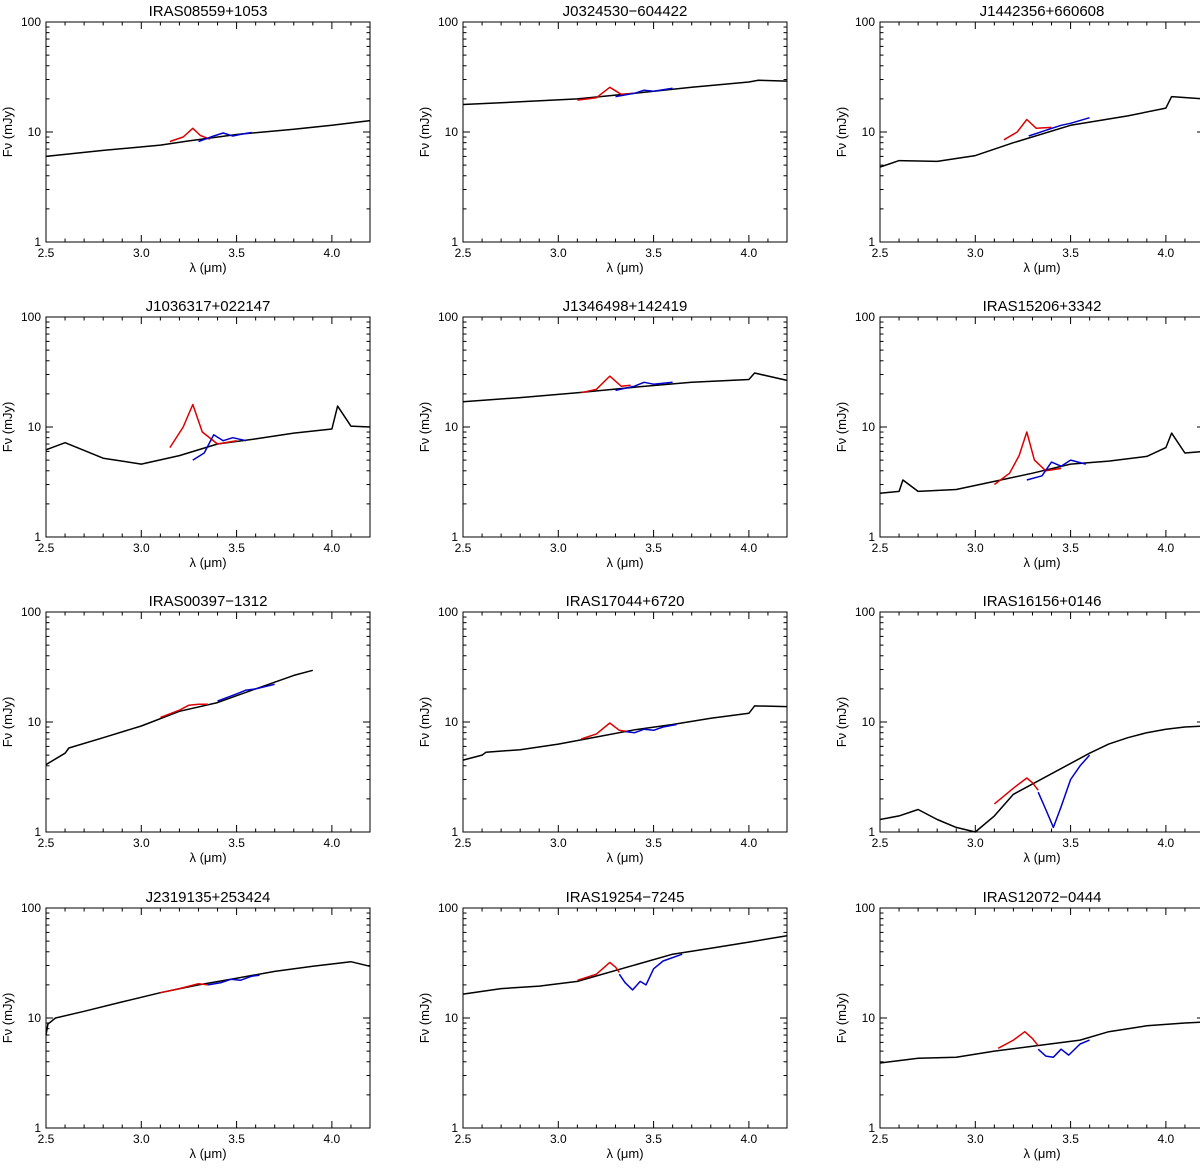 This screenshot has height=1169, width=1200. What do you see at coordinates (625, 306) in the screenshot?
I see `chart-title: J1346498+142419` at bounding box center [625, 306].